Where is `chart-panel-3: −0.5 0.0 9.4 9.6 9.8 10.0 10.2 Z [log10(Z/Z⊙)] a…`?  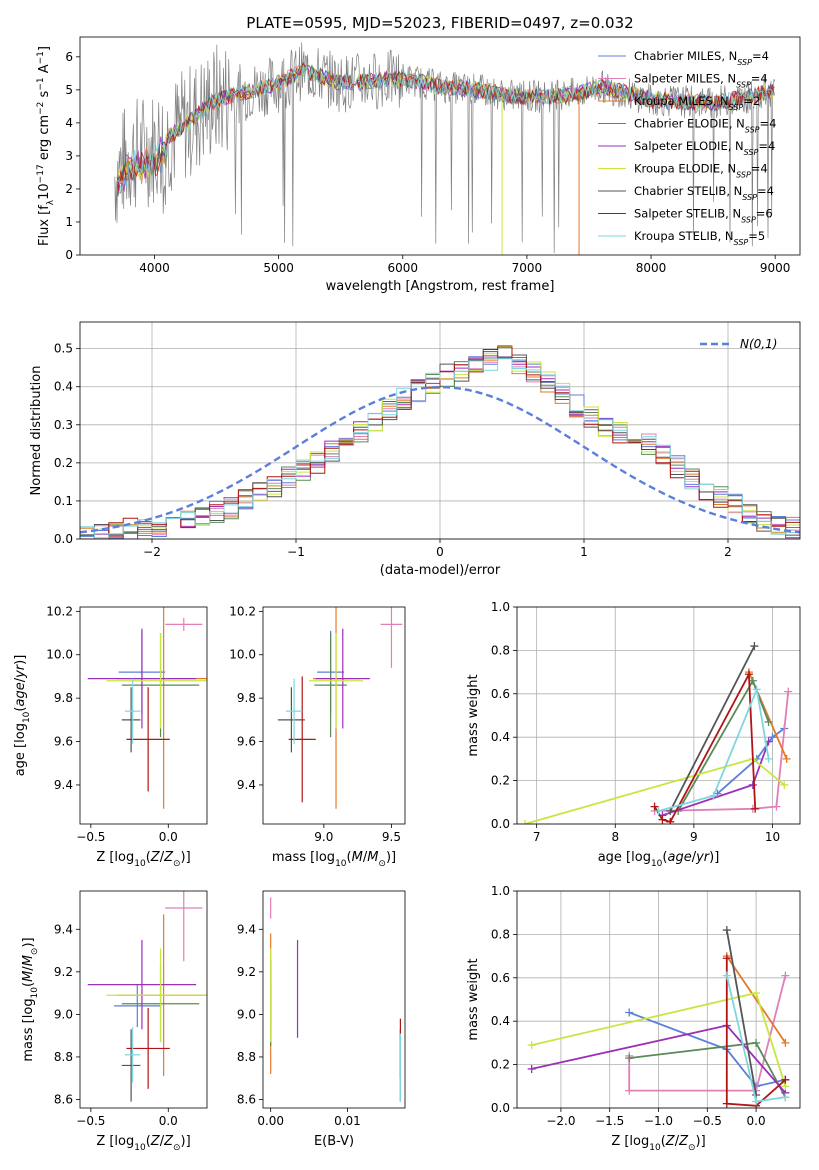 chart-panel-3: −0.5 0.0 9.4 9.6 9.8 10.0 10.2 Z [log10(Z/Z⊙)] a… is located at coordinates (110, 736).